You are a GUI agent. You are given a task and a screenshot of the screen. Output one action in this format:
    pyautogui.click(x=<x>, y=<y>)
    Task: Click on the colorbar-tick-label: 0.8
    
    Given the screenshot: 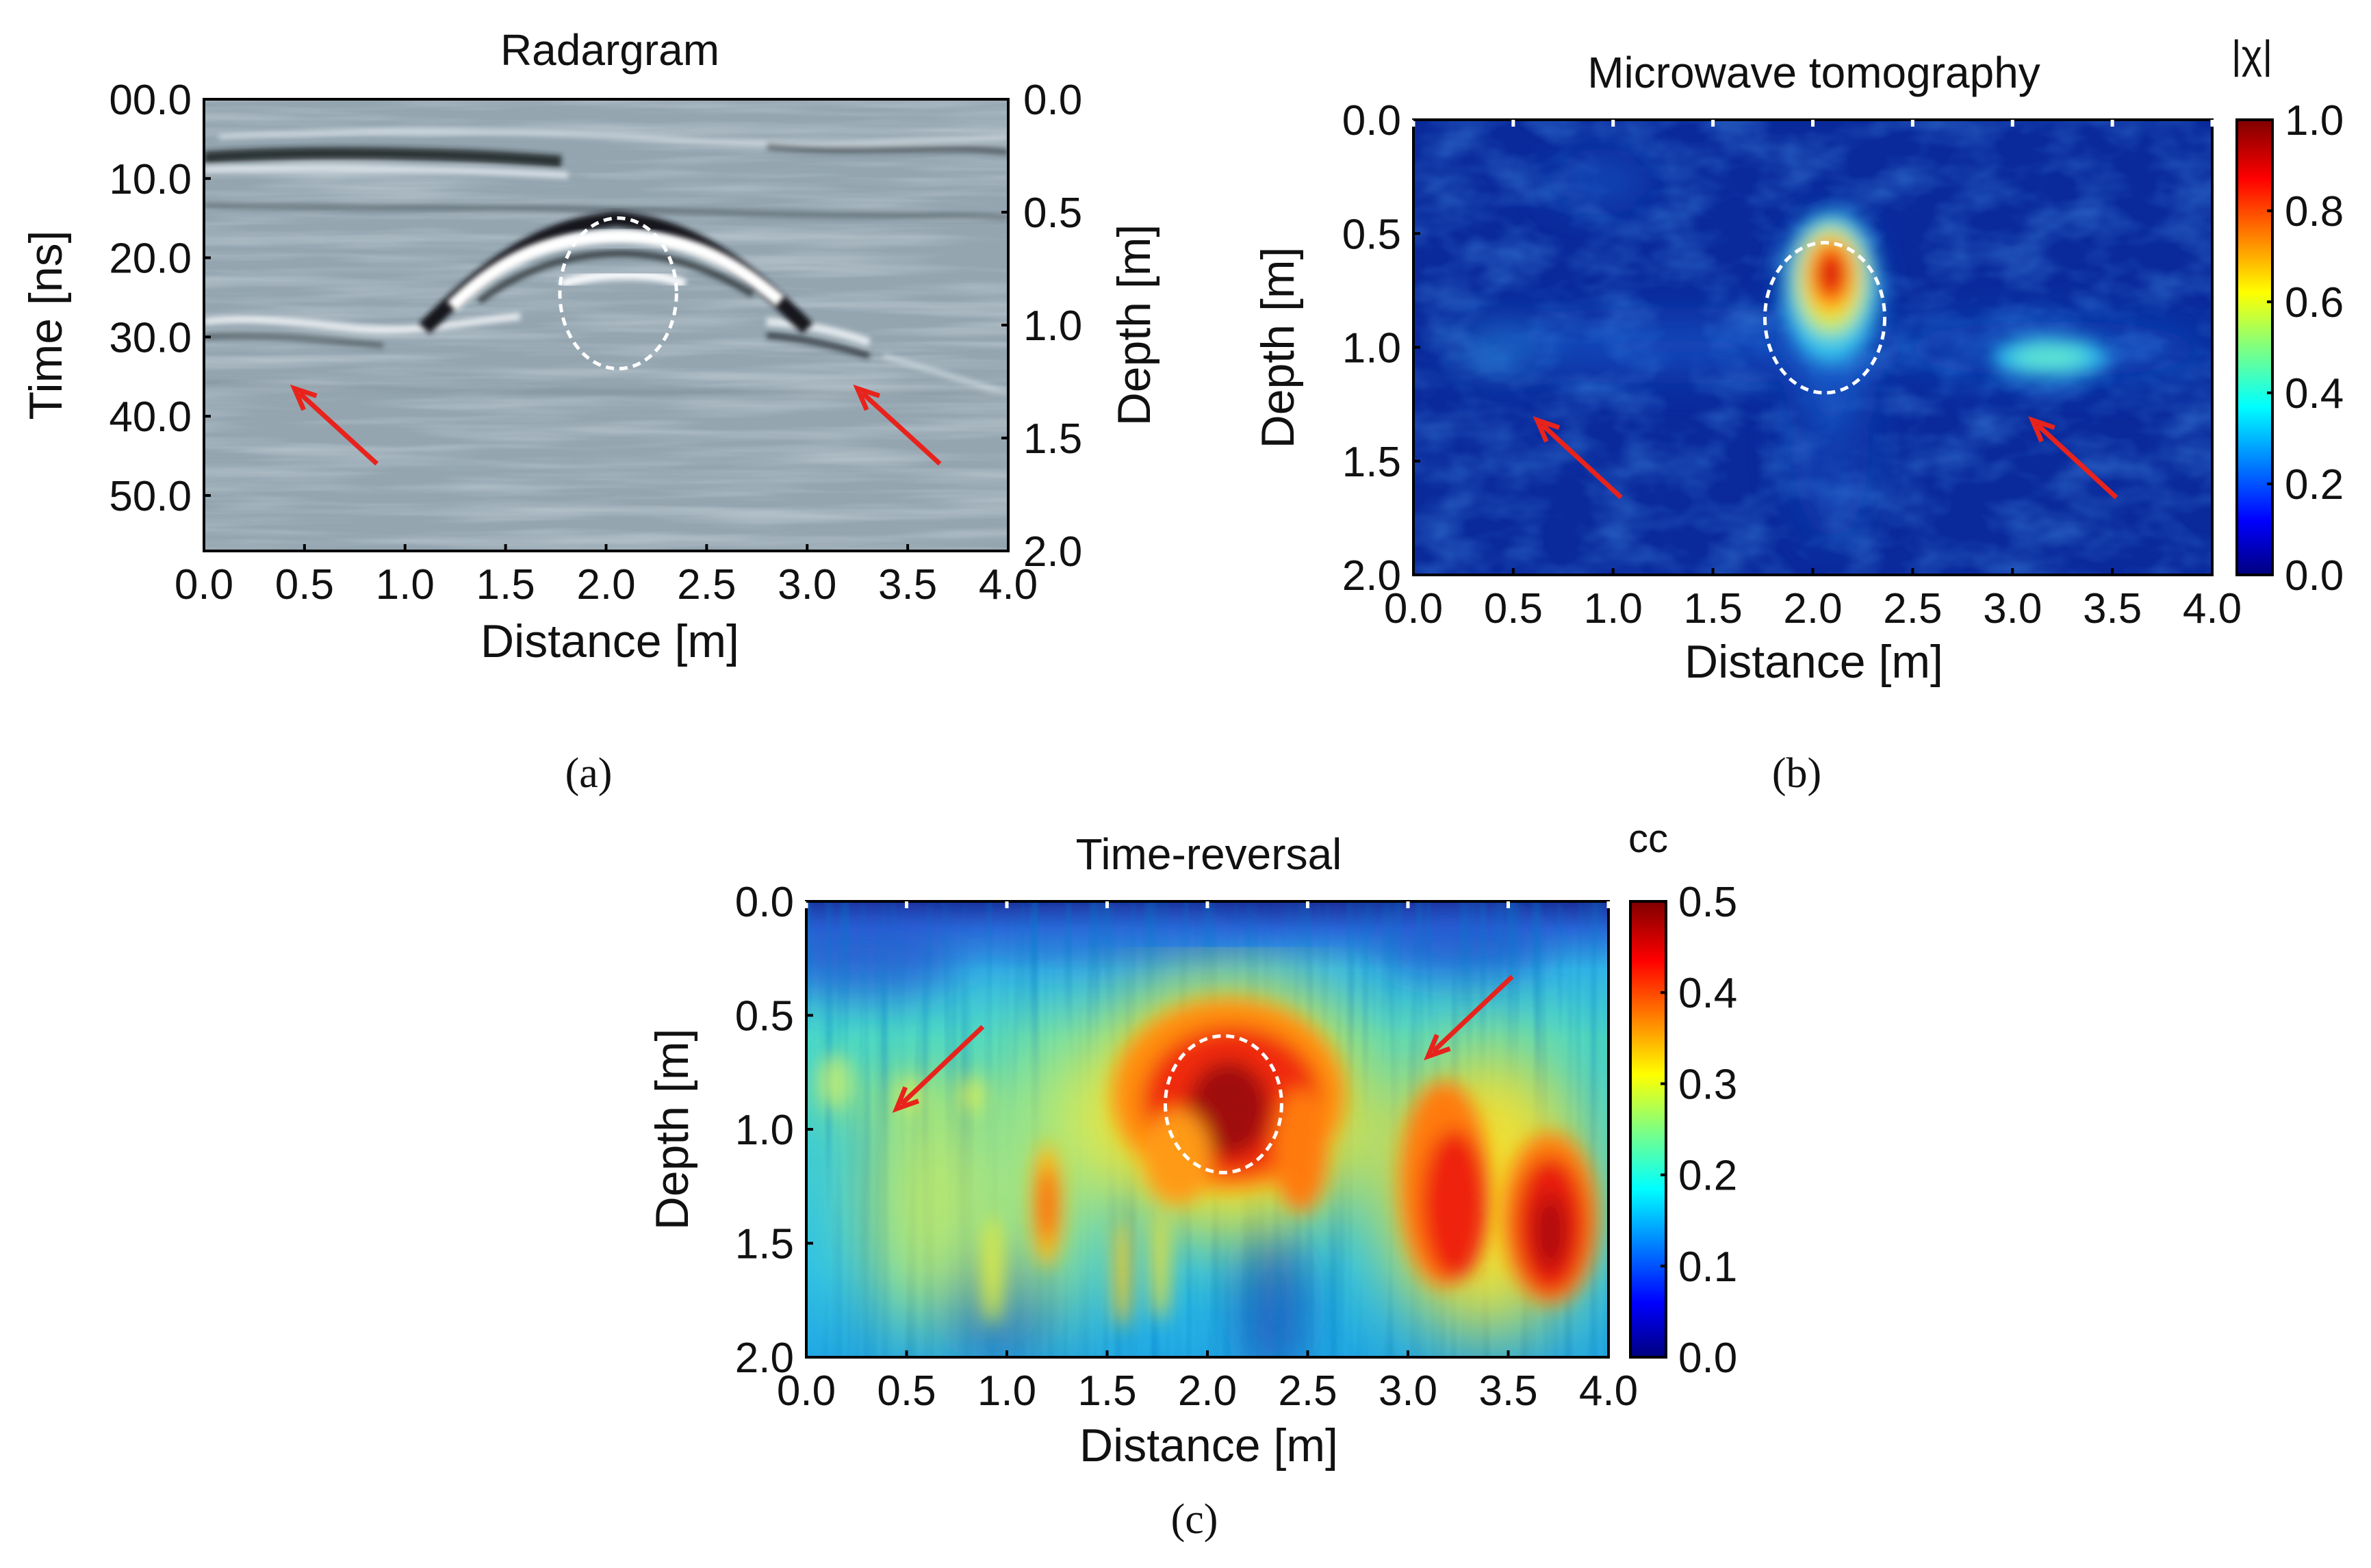 What is the action you would take?
    pyautogui.click(x=2314, y=211)
    